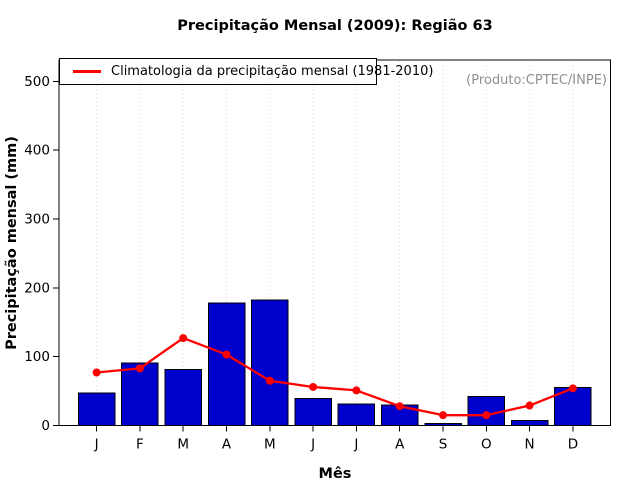  What do you see at coordinates (486, 415) in the screenshot?
I see `climatology-point-O9` at bounding box center [486, 415].